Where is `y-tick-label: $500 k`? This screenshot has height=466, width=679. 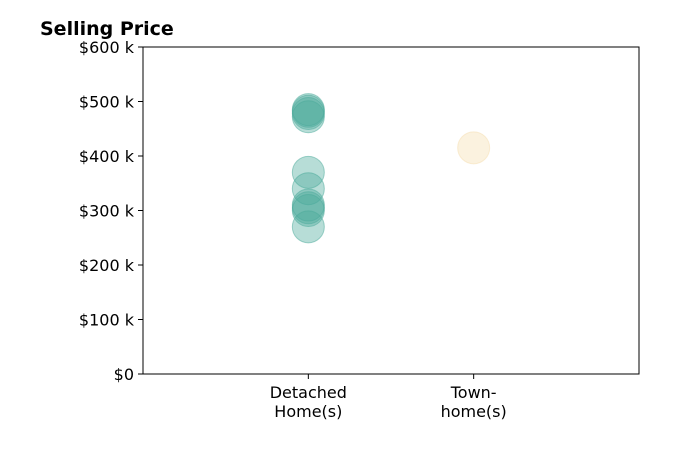 y-tick-label: $500 k is located at coordinates (107, 102).